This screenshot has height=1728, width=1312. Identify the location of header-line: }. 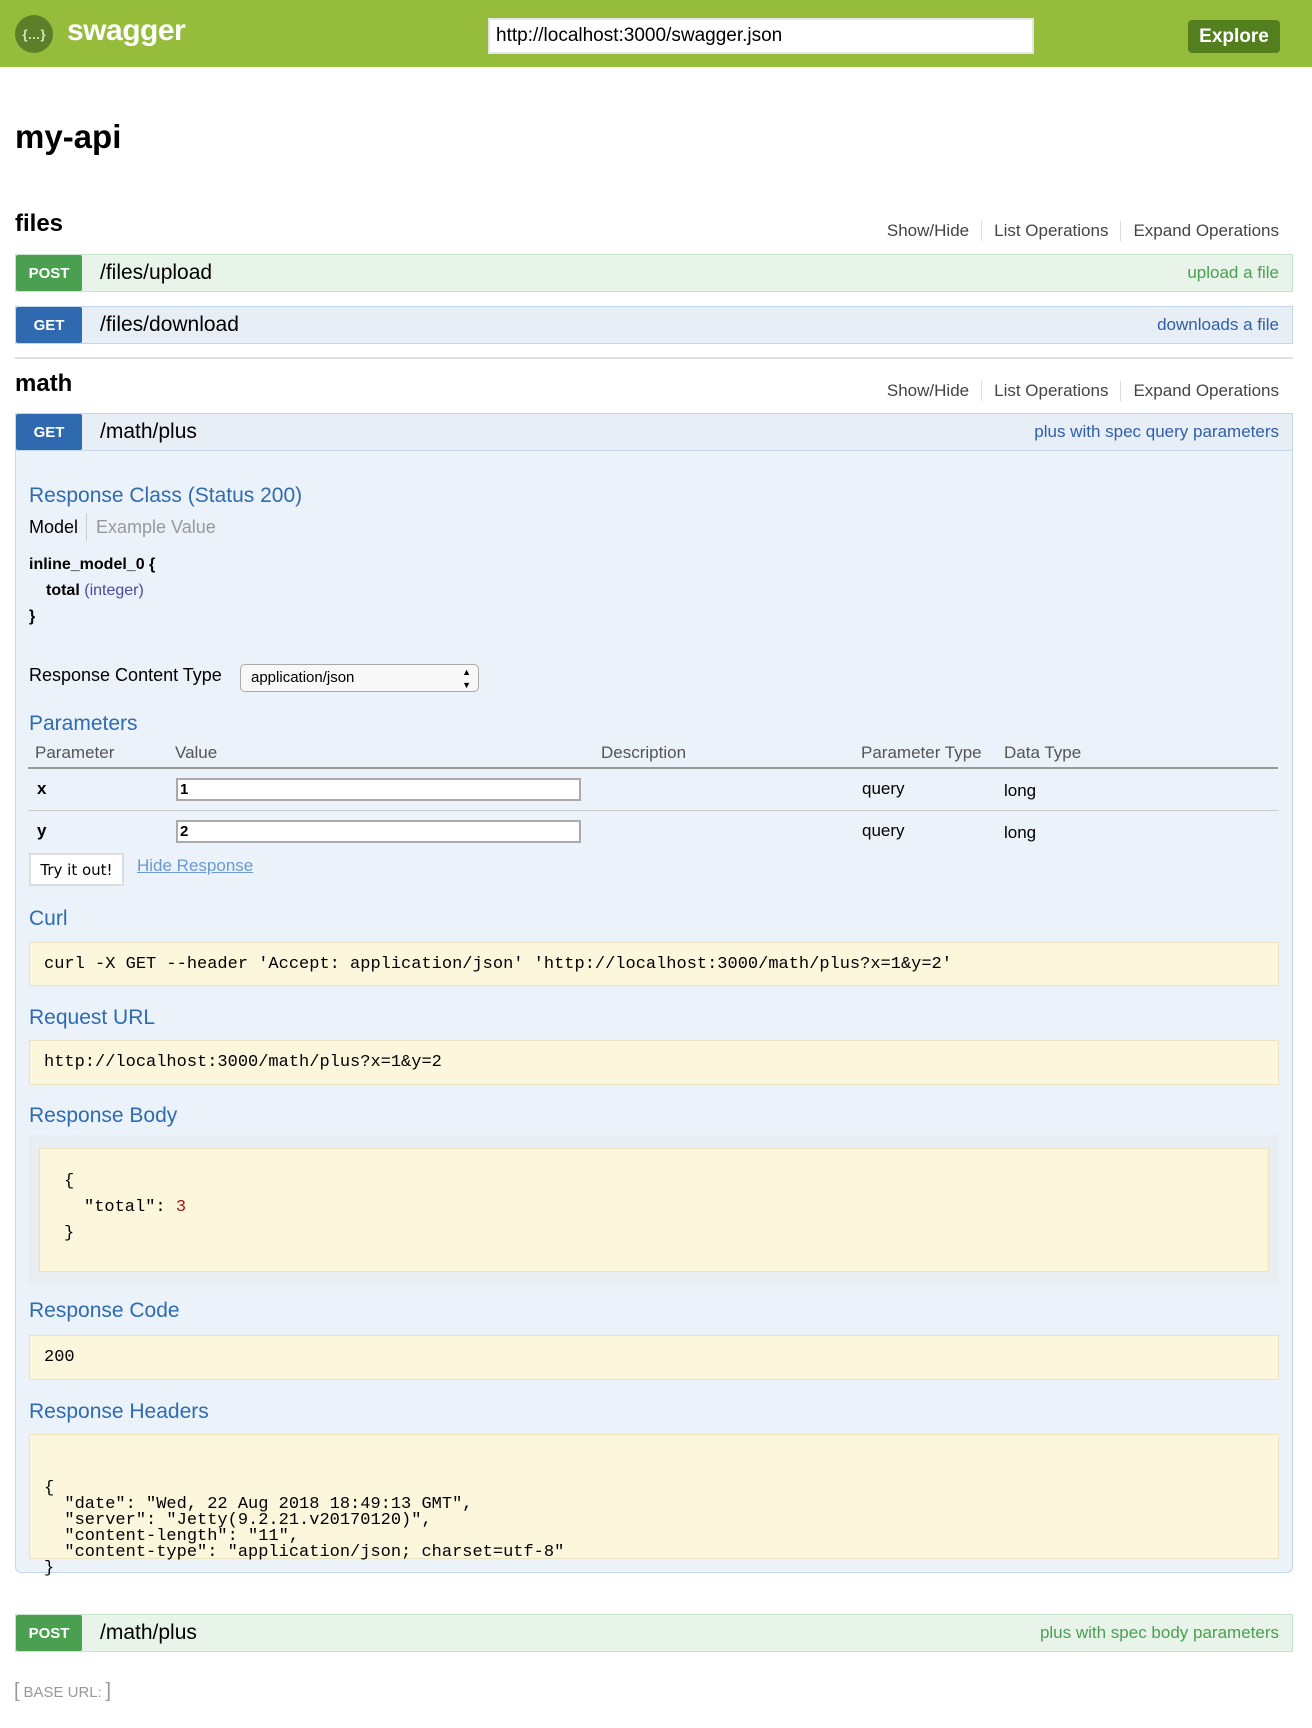
(49, 1568).